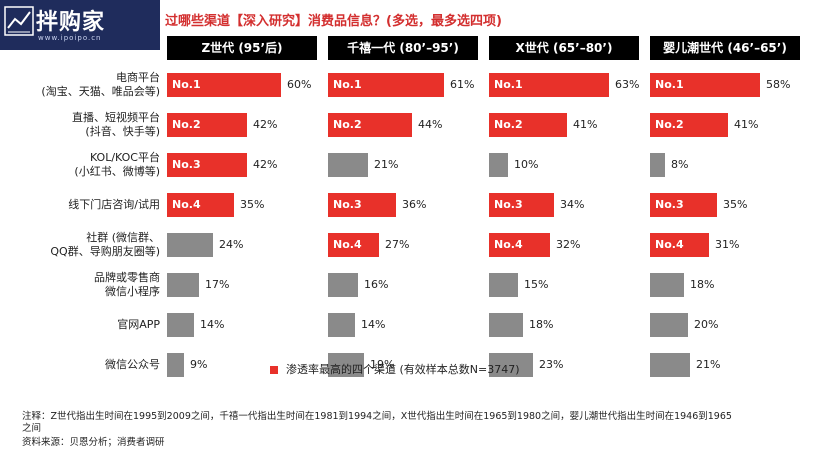 The width and height of the screenshot is (814, 459). What do you see at coordinates (526, 164) in the screenshot?
I see `value-label: 10%` at bounding box center [526, 164].